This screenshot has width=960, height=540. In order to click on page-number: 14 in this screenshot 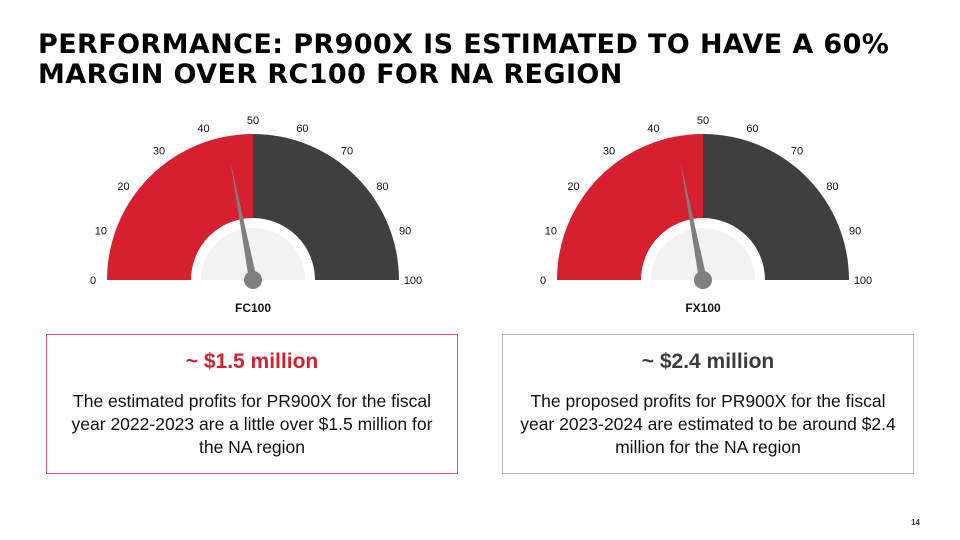, I will do `click(915, 522)`.